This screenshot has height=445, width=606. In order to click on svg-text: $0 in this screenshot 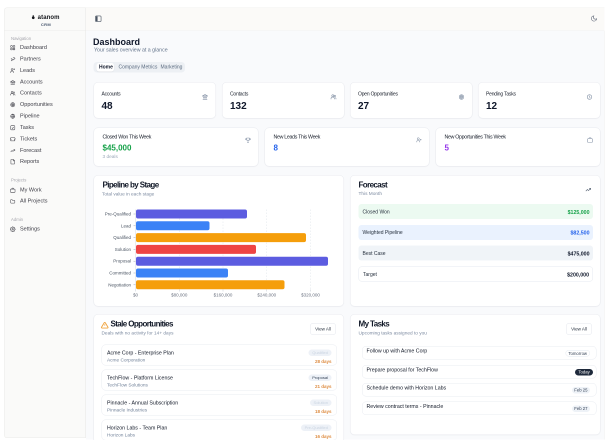, I will do `click(136, 295)`.